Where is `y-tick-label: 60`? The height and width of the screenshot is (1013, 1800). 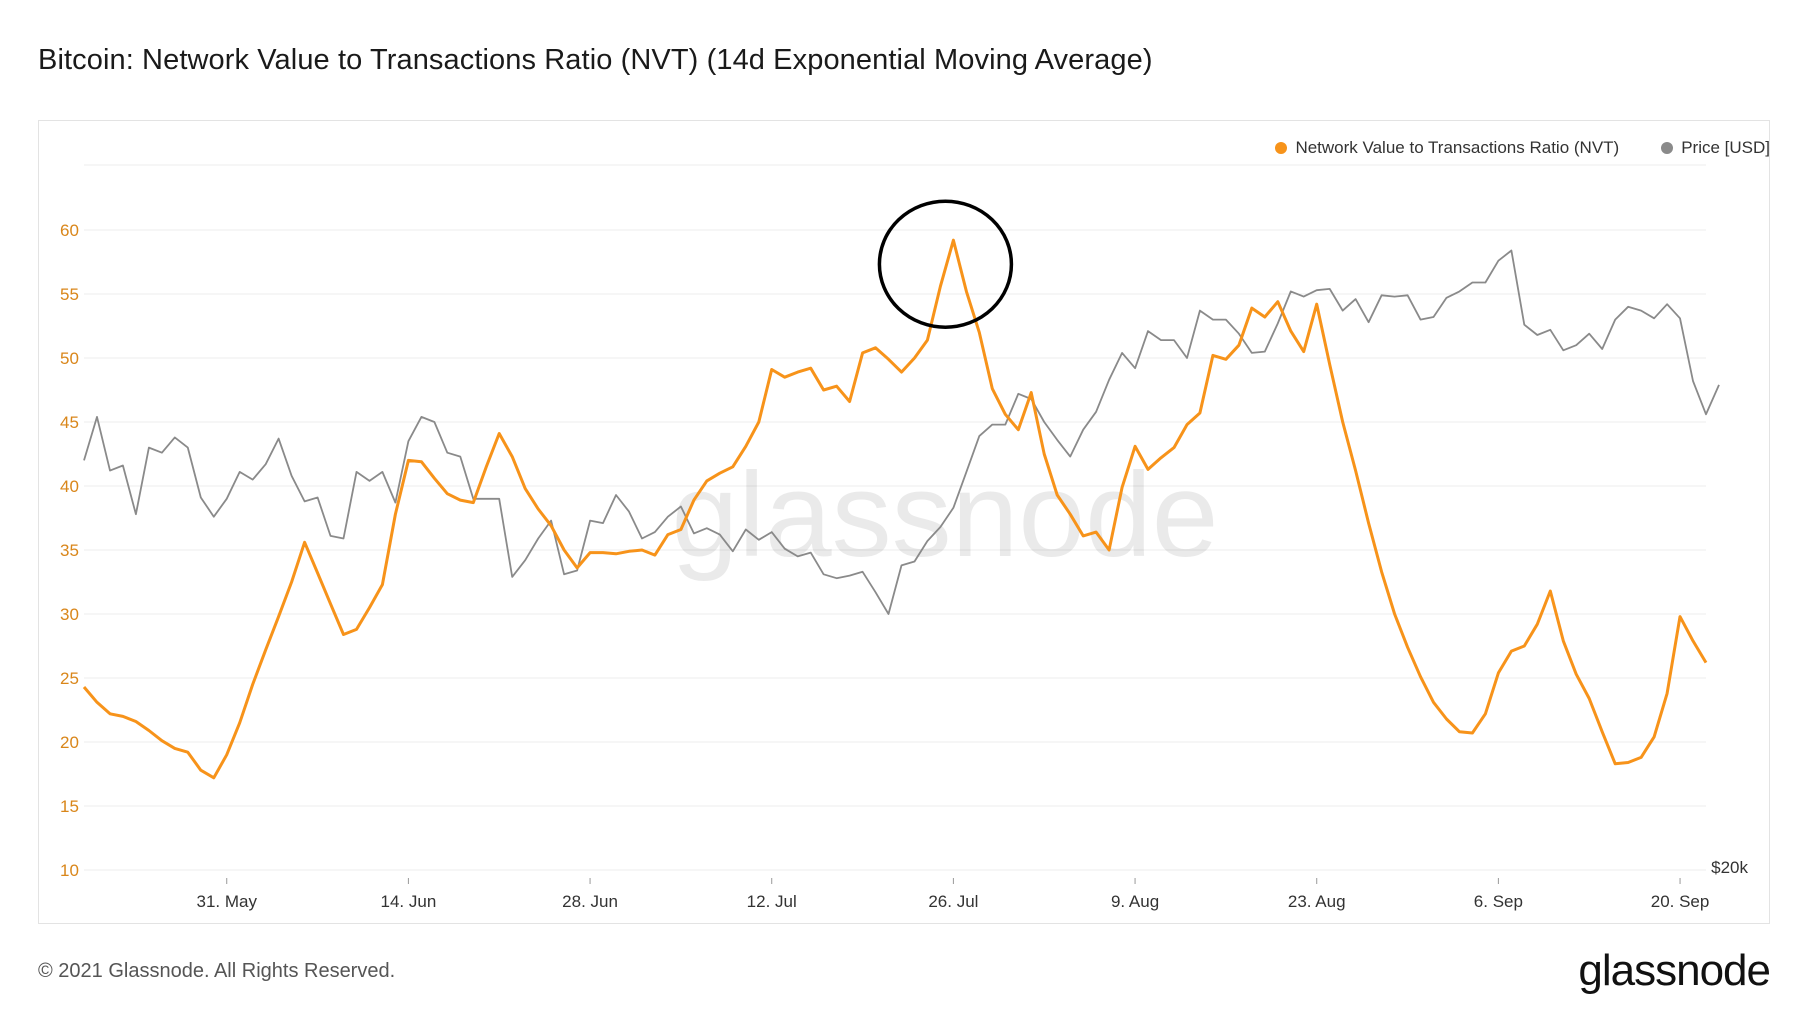 y-tick-label: 60 is located at coordinates (69, 230).